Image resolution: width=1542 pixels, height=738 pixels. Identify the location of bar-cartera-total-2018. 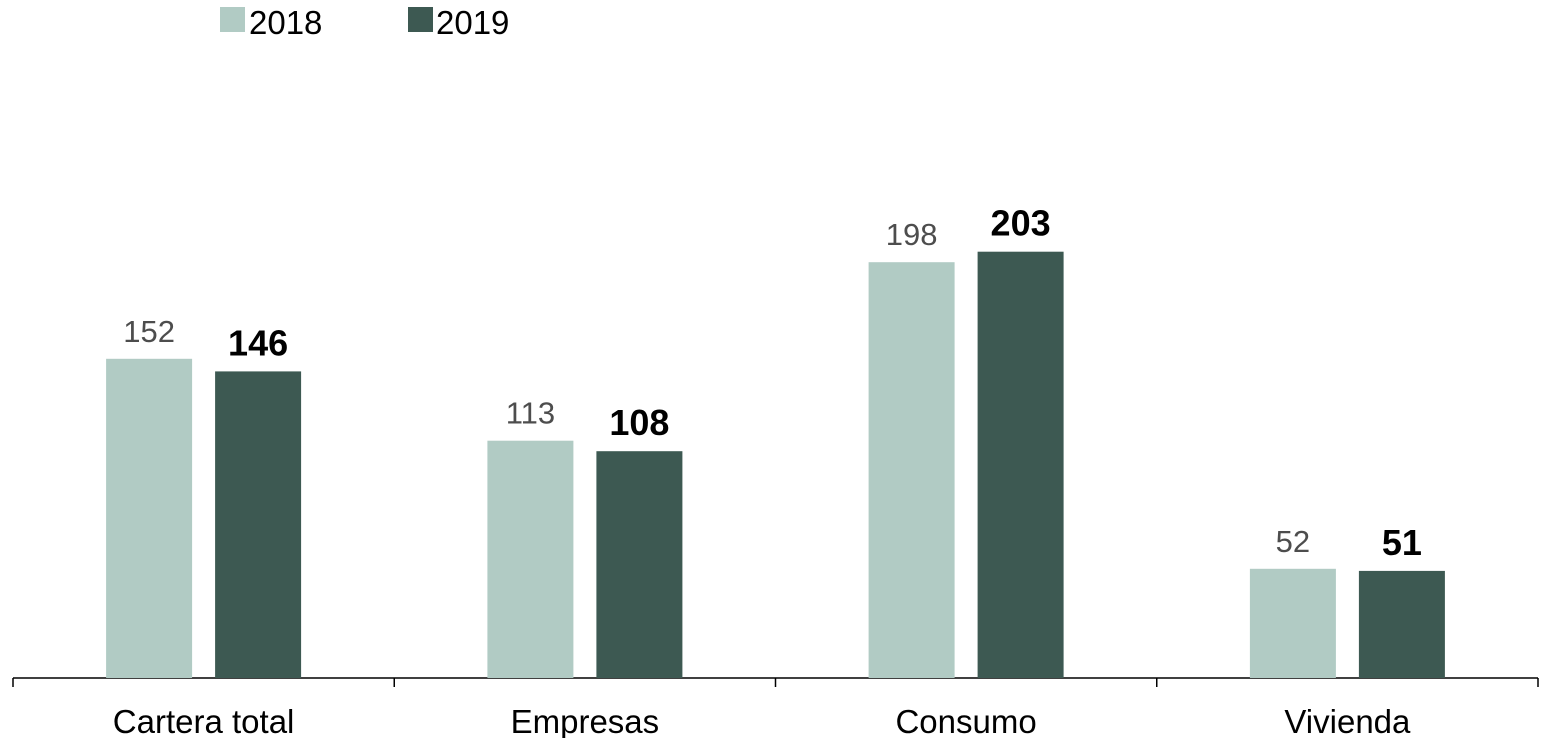
(149, 518).